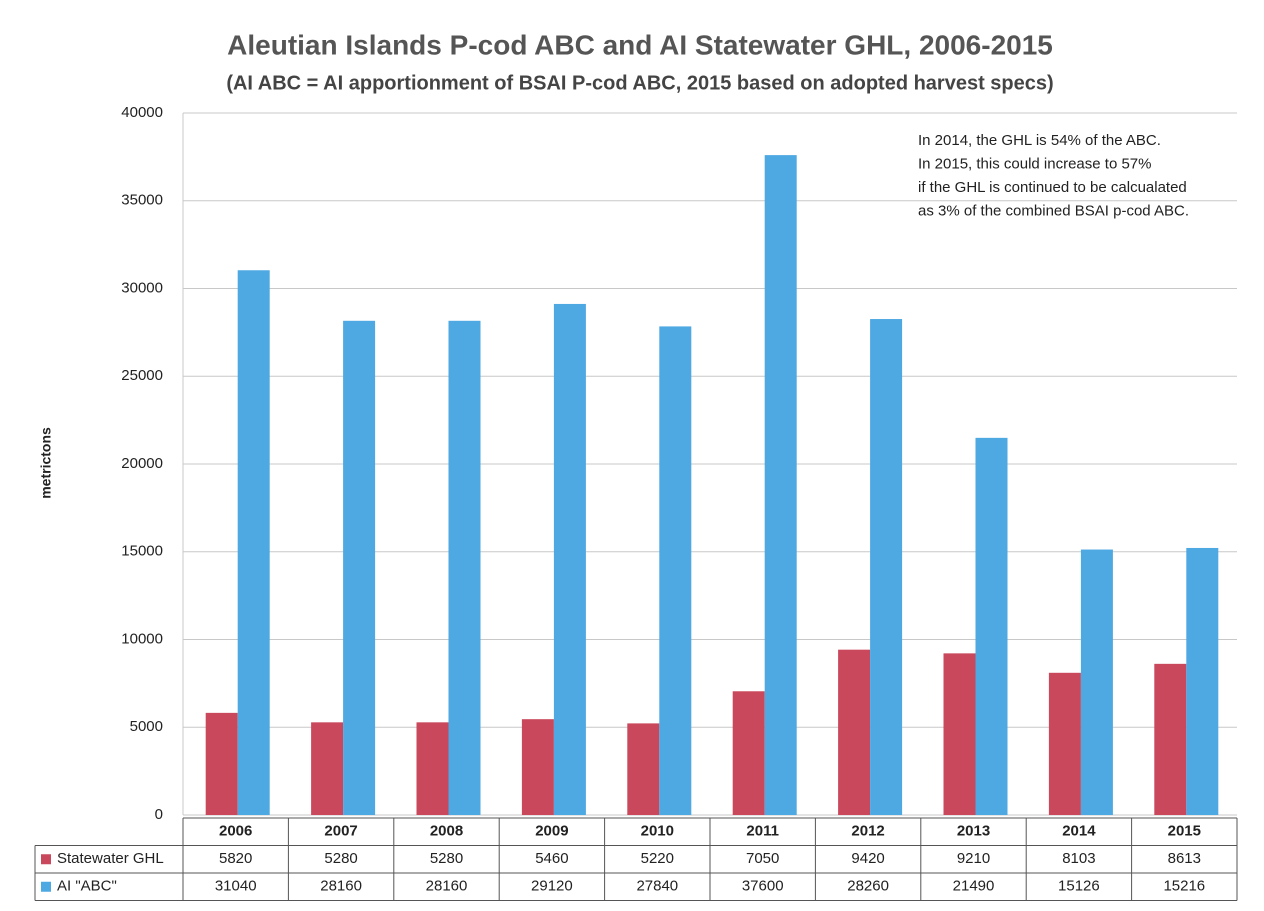  I want to click on y-tick-label: 25000, so click(142, 375).